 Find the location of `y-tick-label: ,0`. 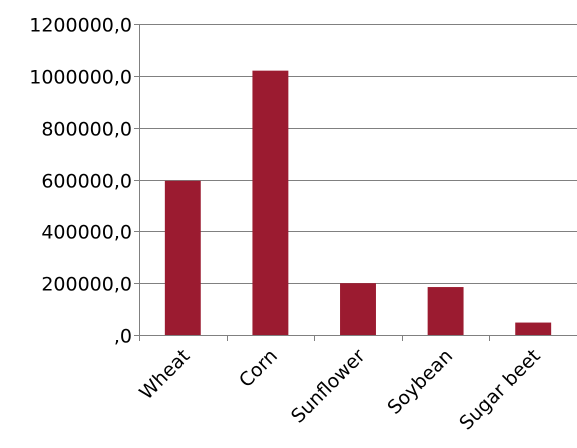

y-tick-label: ,0 is located at coordinates (123, 337).